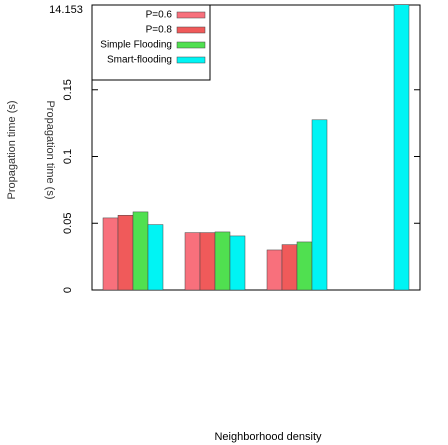 This screenshot has width=448, height=445. Describe the element at coordinates (136, 45) in the screenshot. I see `legend-label: Simple Flooding` at that location.